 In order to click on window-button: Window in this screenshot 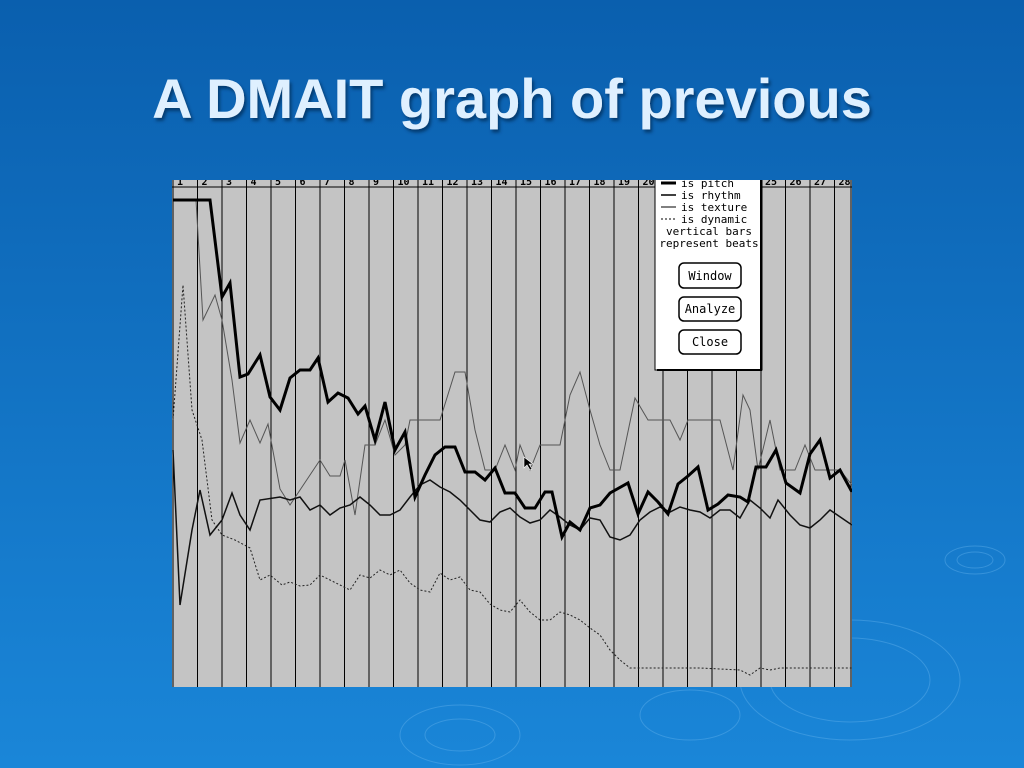, I will do `click(710, 275)`.